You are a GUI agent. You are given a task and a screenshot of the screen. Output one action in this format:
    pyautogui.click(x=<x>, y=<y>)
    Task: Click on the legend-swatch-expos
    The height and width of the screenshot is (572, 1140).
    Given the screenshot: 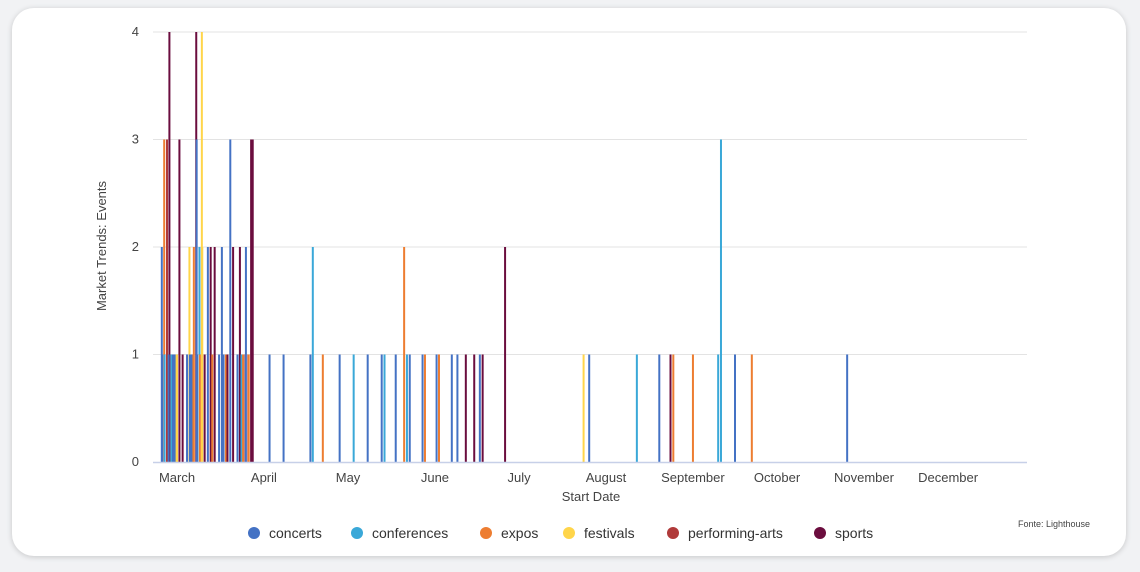 What is the action you would take?
    pyautogui.click(x=486, y=533)
    